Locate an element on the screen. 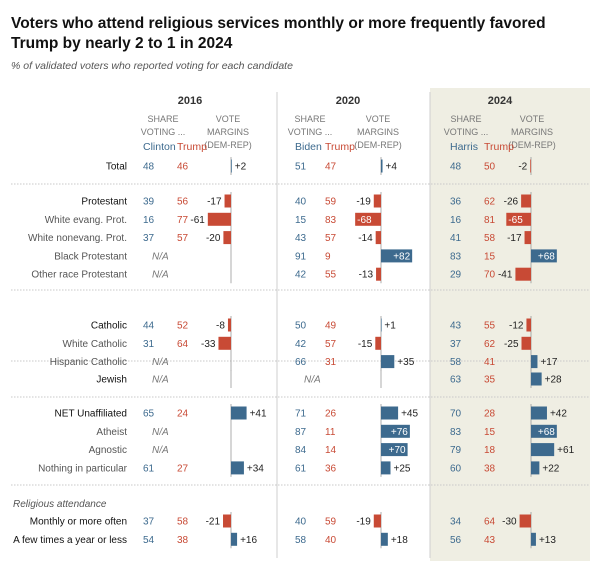 The height and width of the screenshot is (561, 590). rep-candidate-2016: Trump is located at coordinates (192, 147).